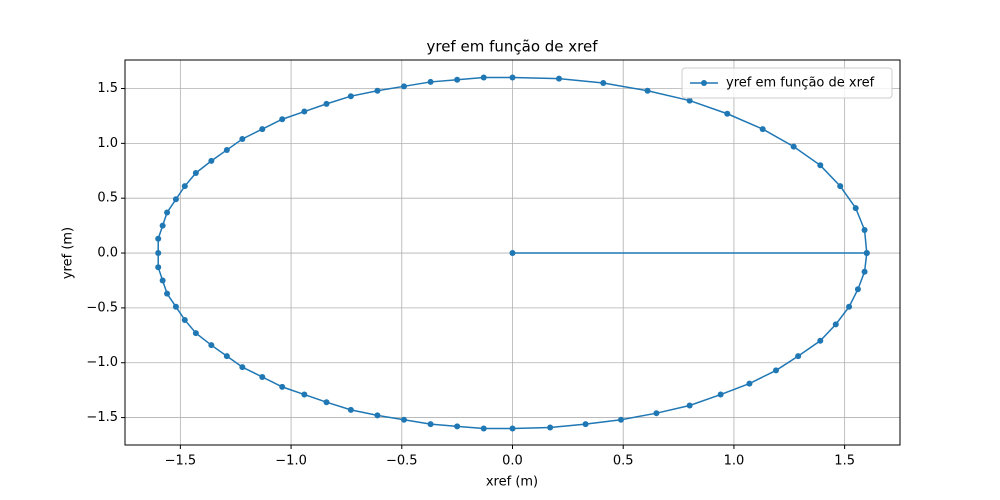 The height and width of the screenshot is (500, 1000). I want to click on x-tick-label: 0.5, so click(623, 461).